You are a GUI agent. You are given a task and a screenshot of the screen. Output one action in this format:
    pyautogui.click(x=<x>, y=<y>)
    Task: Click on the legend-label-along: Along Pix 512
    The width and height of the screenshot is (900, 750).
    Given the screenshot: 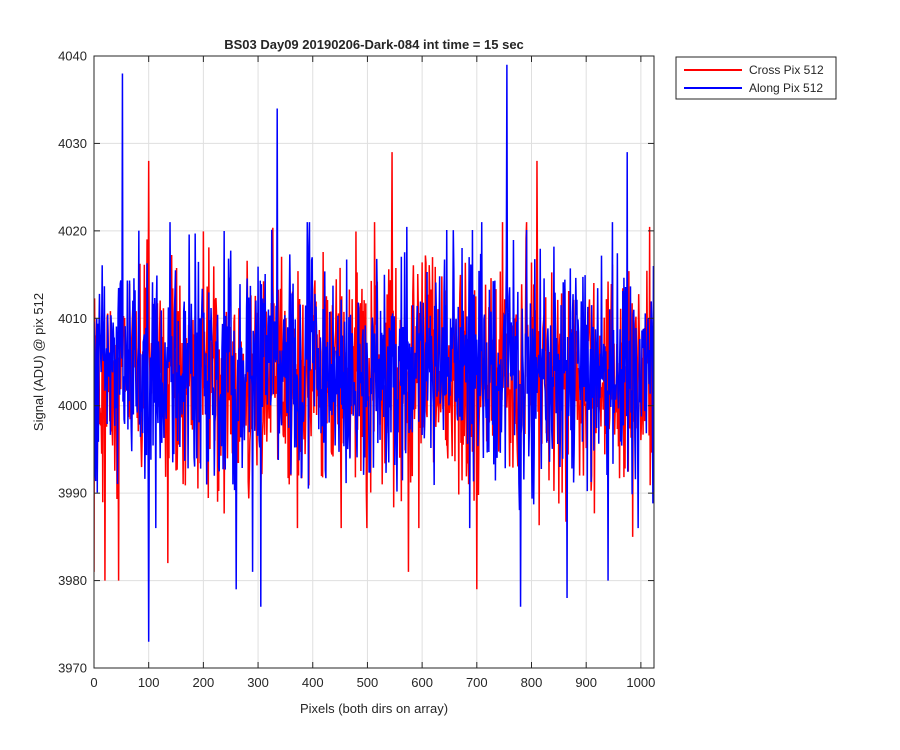 What is the action you would take?
    pyautogui.click(x=786, y=88)
    